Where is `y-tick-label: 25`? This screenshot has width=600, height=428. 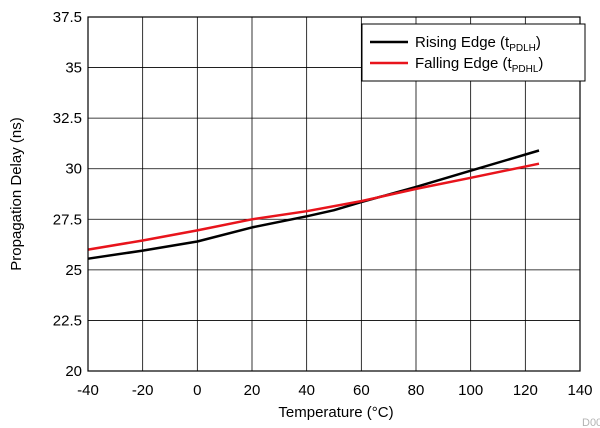 y-tick-label: 25 is located at coordinates (73, 270).